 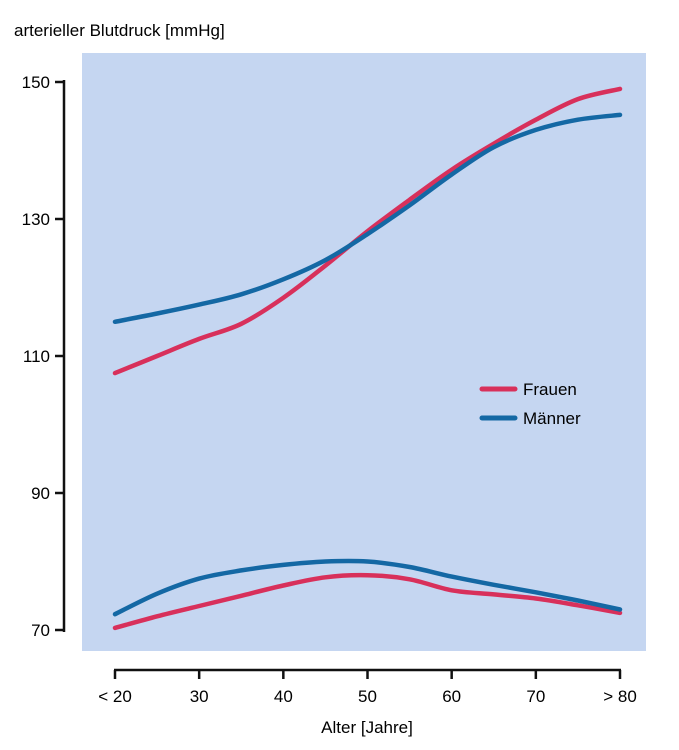 I want to click on x-tick-label: 60, so click(x=451, y=696).